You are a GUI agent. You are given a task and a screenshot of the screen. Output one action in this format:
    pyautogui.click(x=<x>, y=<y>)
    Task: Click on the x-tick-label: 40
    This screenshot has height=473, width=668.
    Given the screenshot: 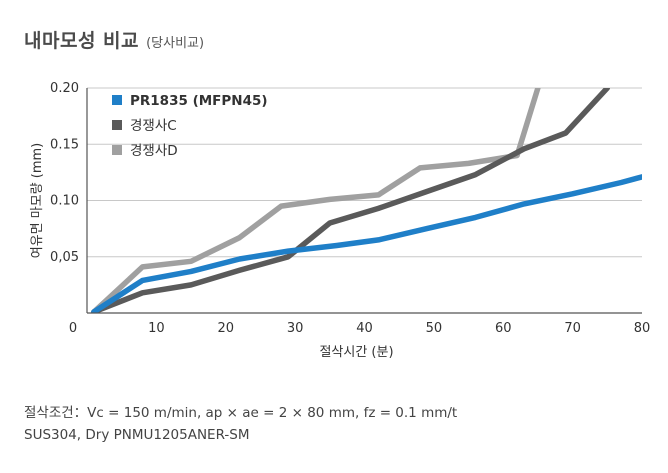 What is the action you would take?
    pyautogui.click(x=364, y=328)
    